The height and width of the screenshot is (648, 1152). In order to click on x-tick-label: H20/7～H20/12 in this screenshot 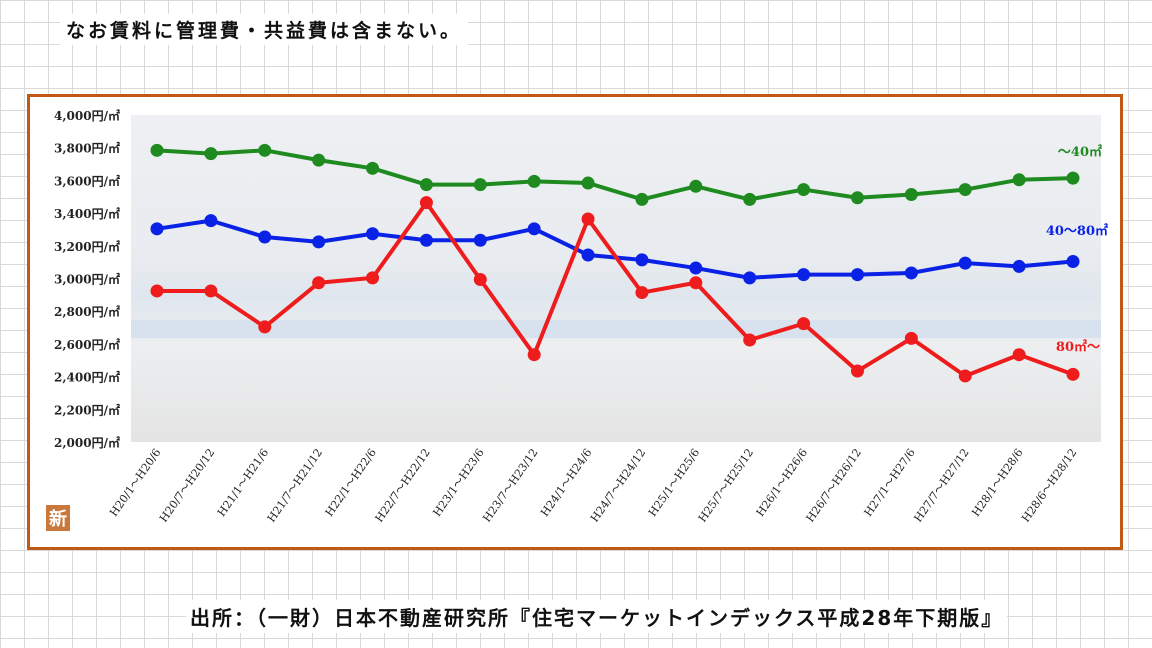, I will do `click(187, 485)`.